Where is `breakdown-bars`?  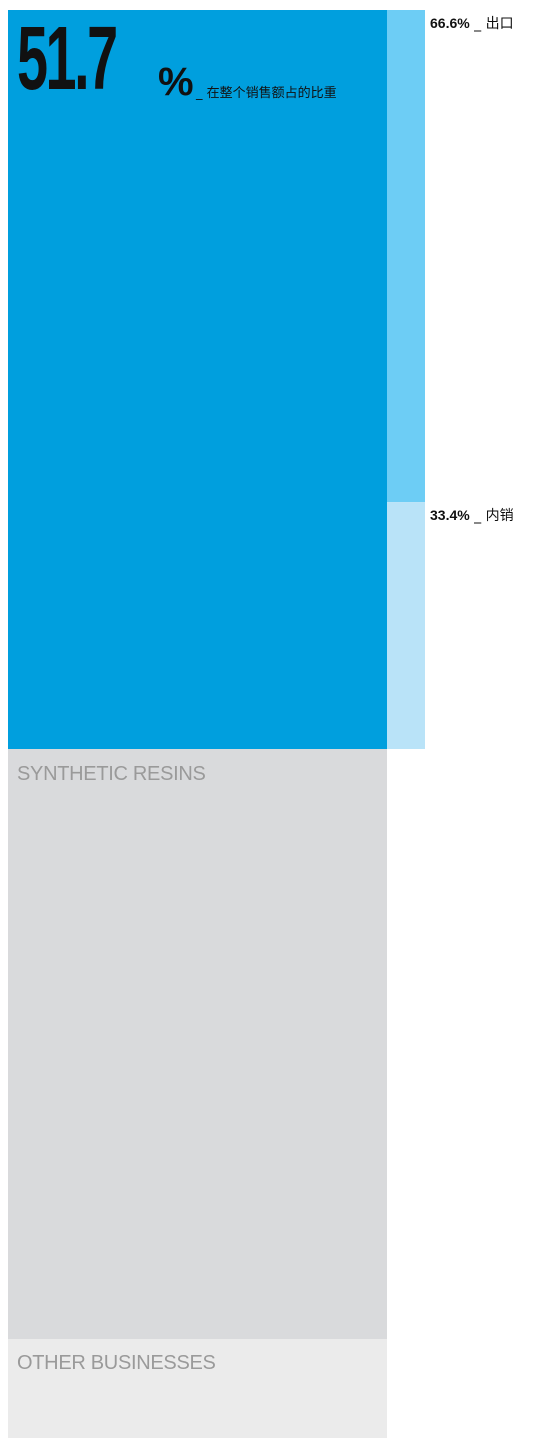 breakdown-bars is located at coordinates (406, 379).